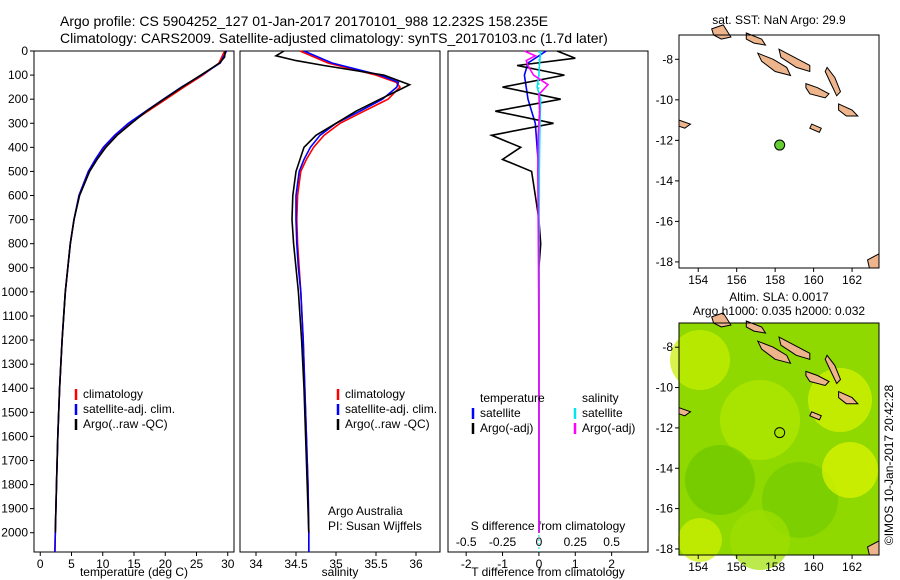 This screenshot has width=900, height=580. What do you see at coordinates (512, 398) in the screenshot?
I see `legend-group-title: temperature` at bounding box center [512, 398].